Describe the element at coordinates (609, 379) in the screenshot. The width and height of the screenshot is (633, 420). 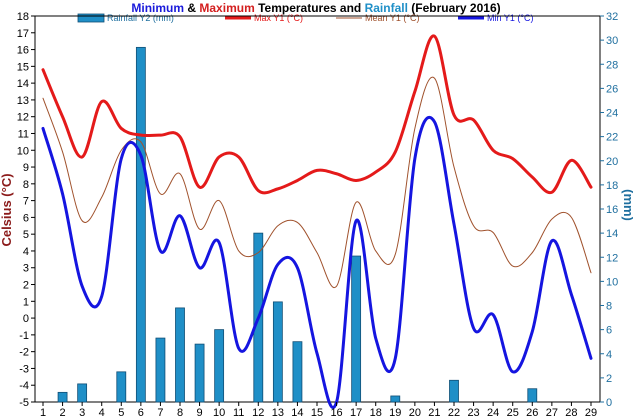
I see `right-tick-label: 2` at that location.